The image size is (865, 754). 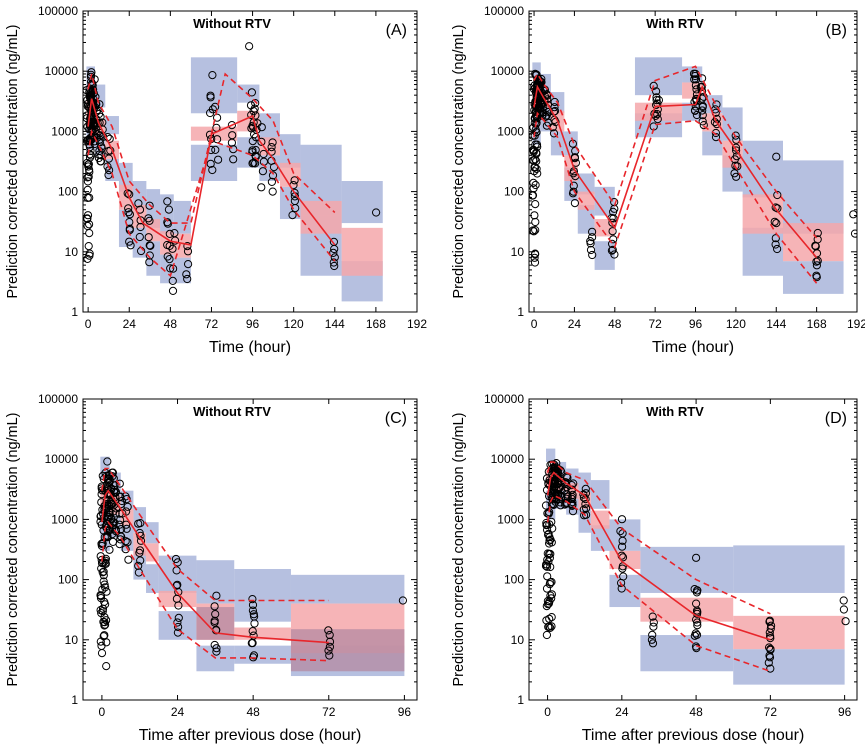 I want to click on x-tick-label: 48, so click(x=171, y=324).